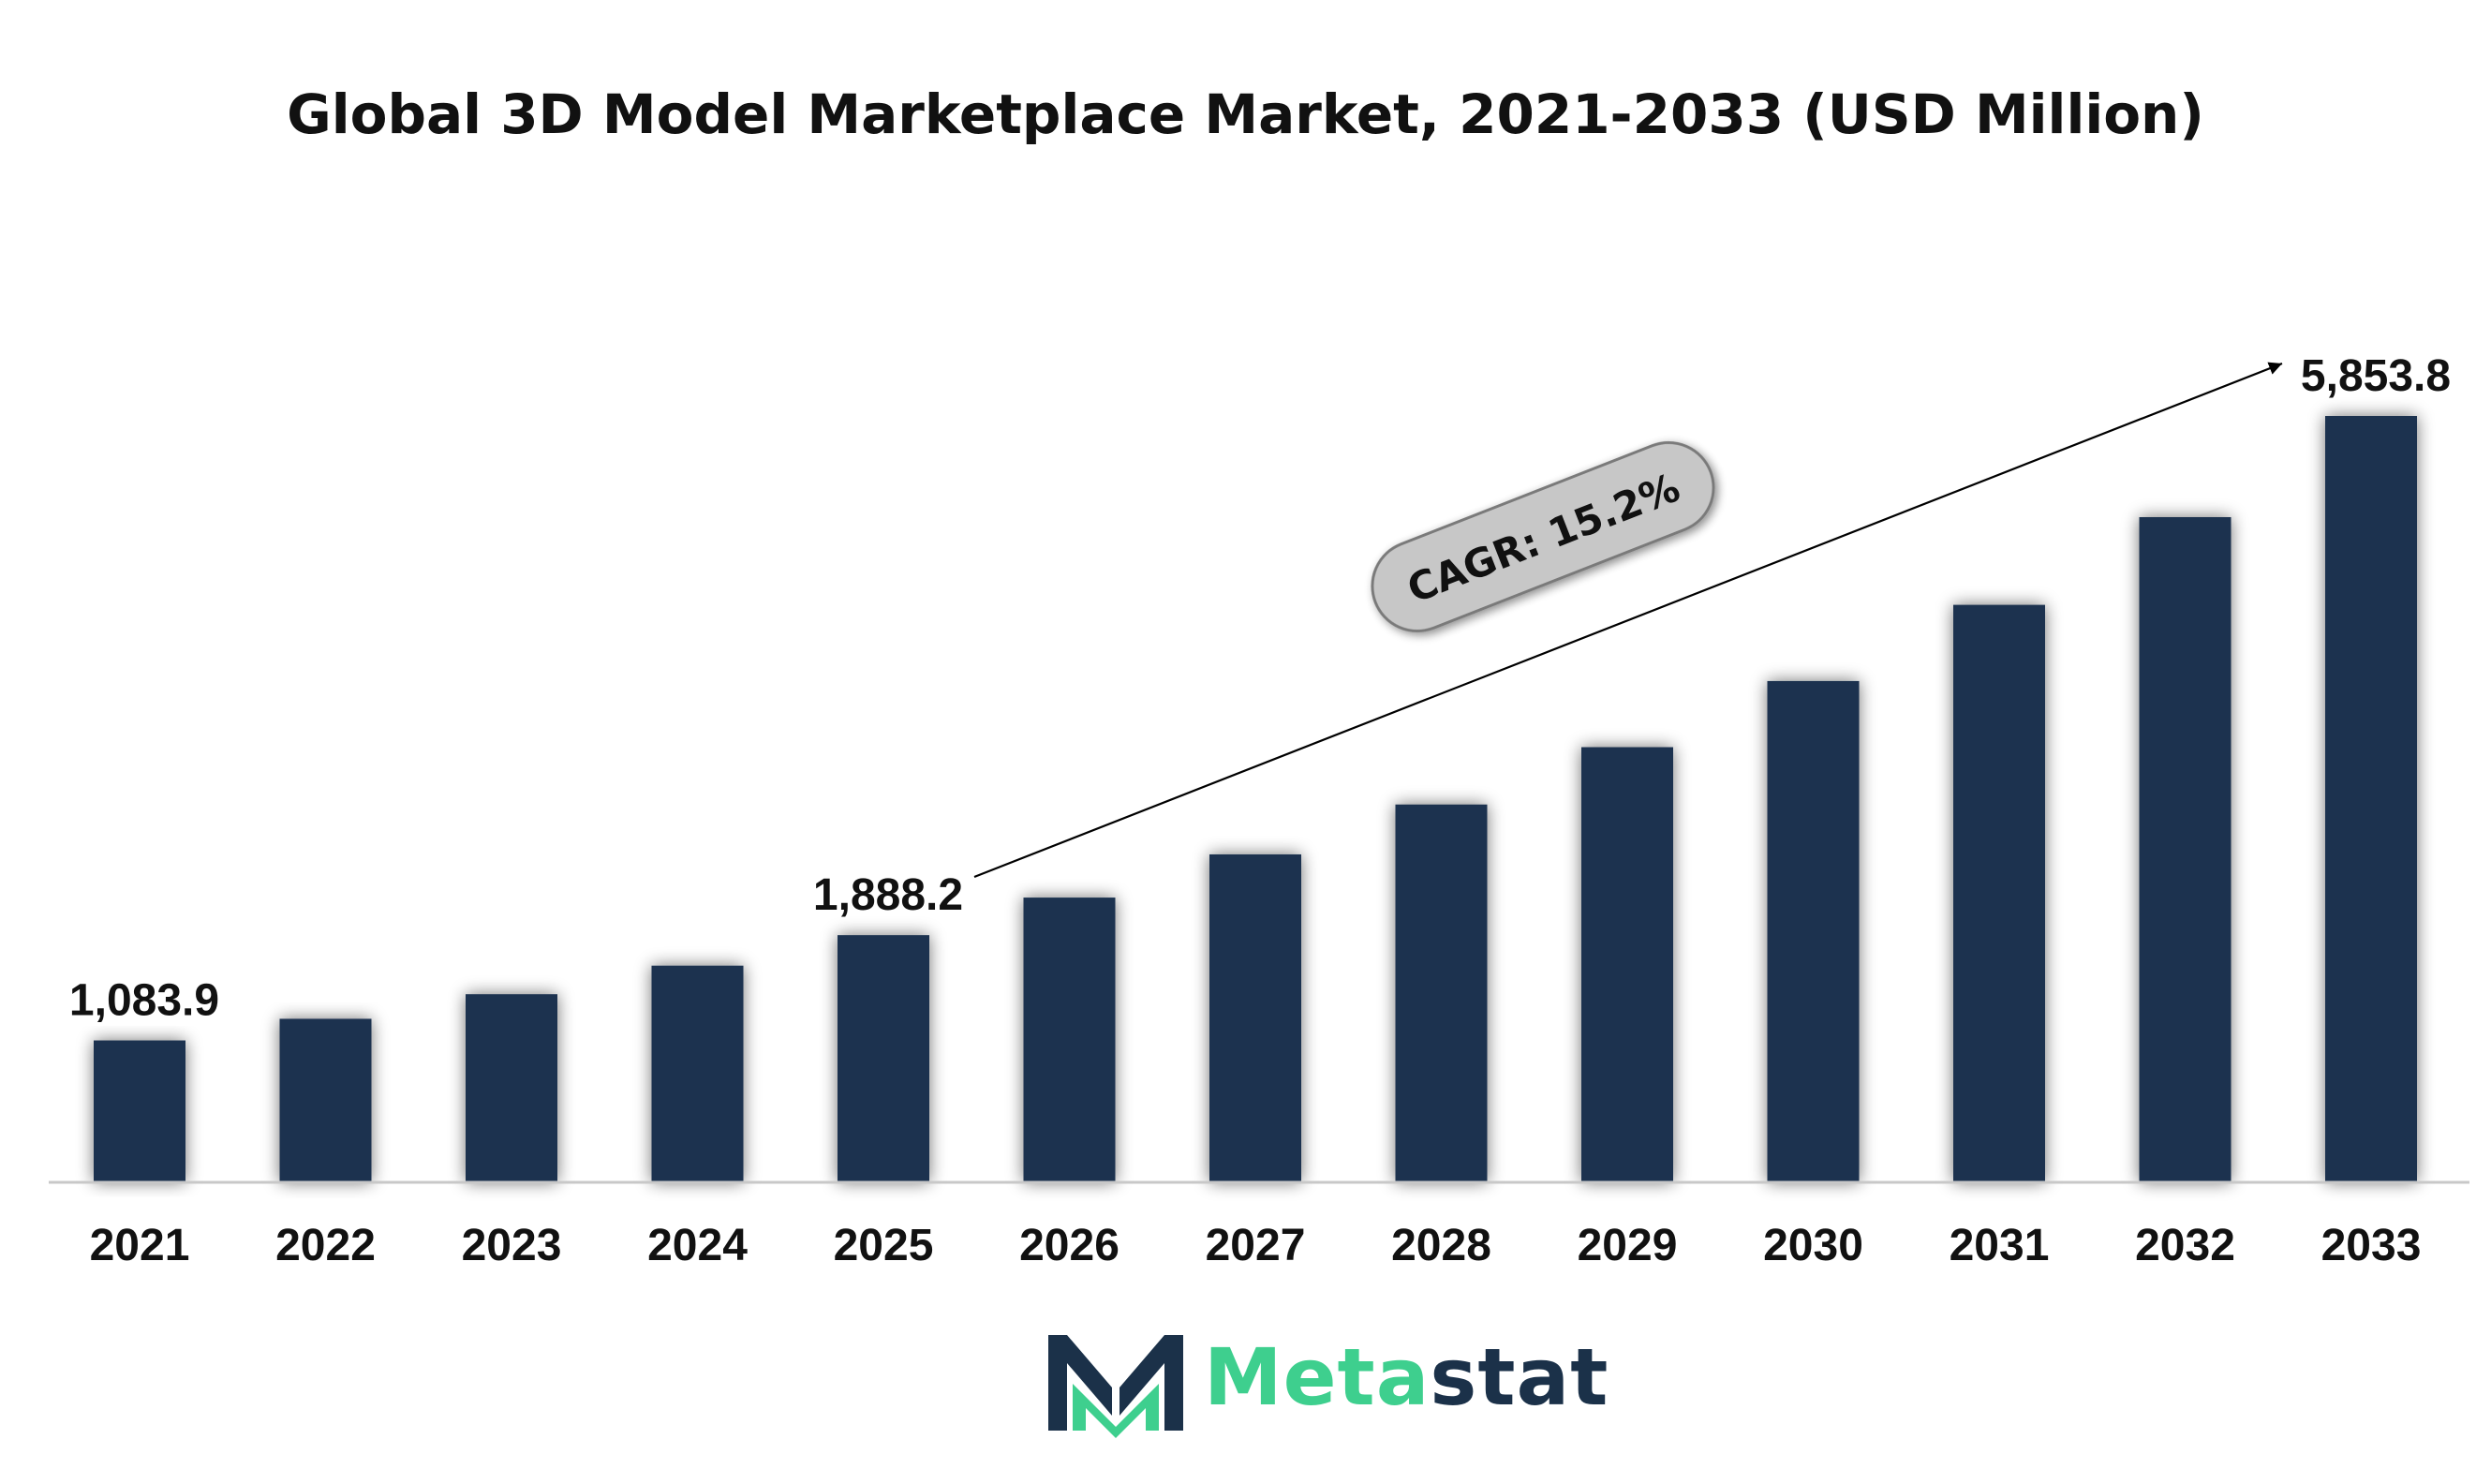 Image resolution: width=2491 pixels, height=1484 pixels. Describe the element at coordinates (512, 1245) in the screenshot. I see `x-tick-2023: 2023` at that location.